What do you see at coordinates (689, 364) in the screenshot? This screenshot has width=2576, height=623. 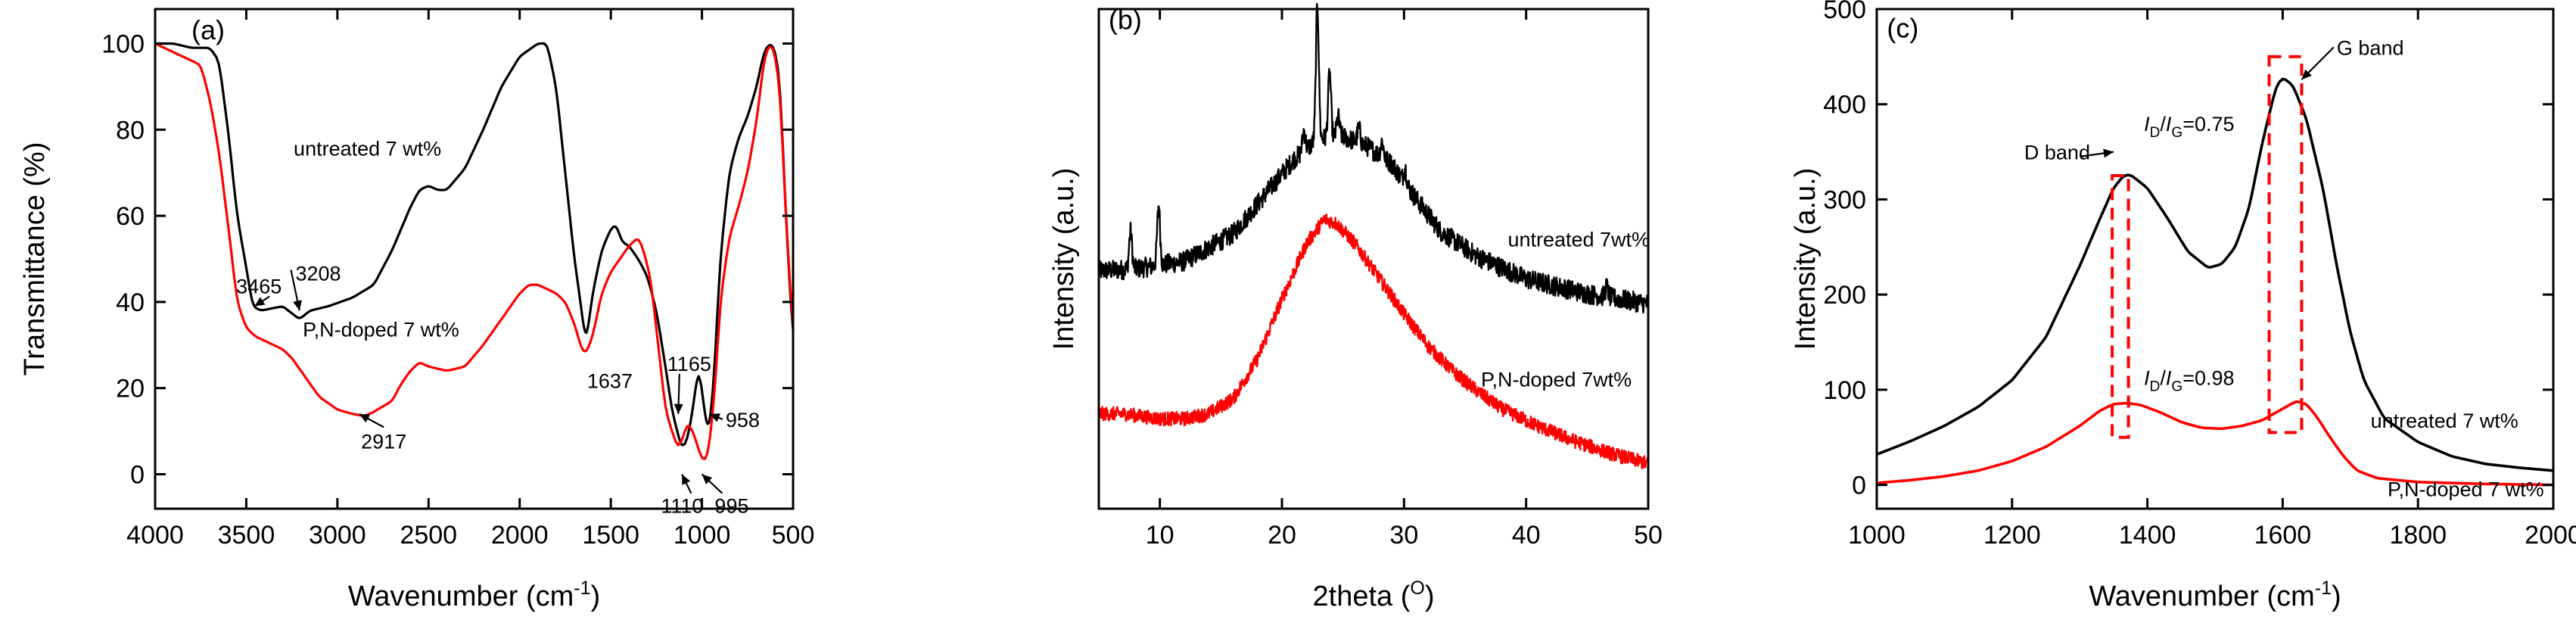 I see `annotation-label: 1165` at bounding box center [689, 364].